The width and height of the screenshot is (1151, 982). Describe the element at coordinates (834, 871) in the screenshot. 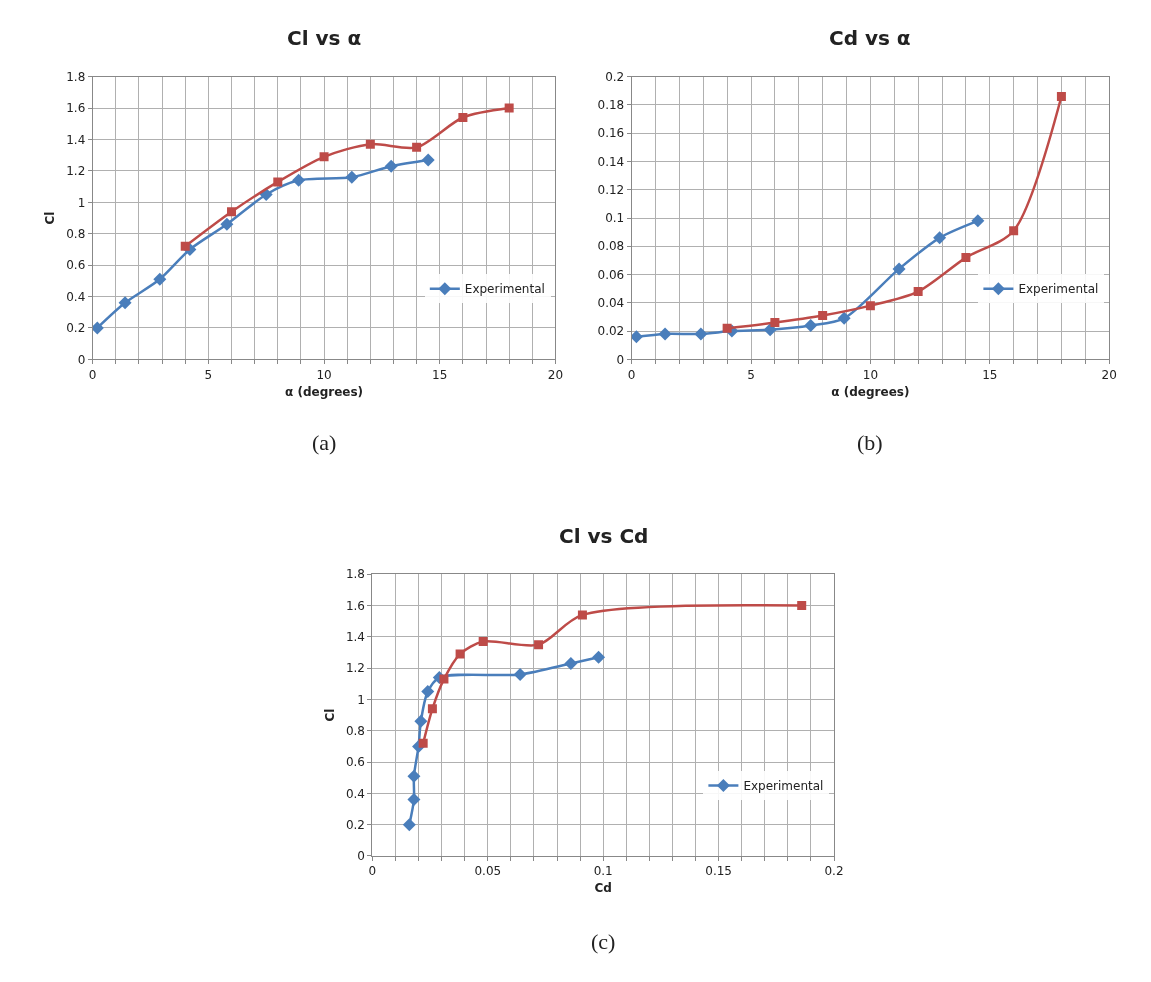

I see `x-tick-label: 0.2` at that location.